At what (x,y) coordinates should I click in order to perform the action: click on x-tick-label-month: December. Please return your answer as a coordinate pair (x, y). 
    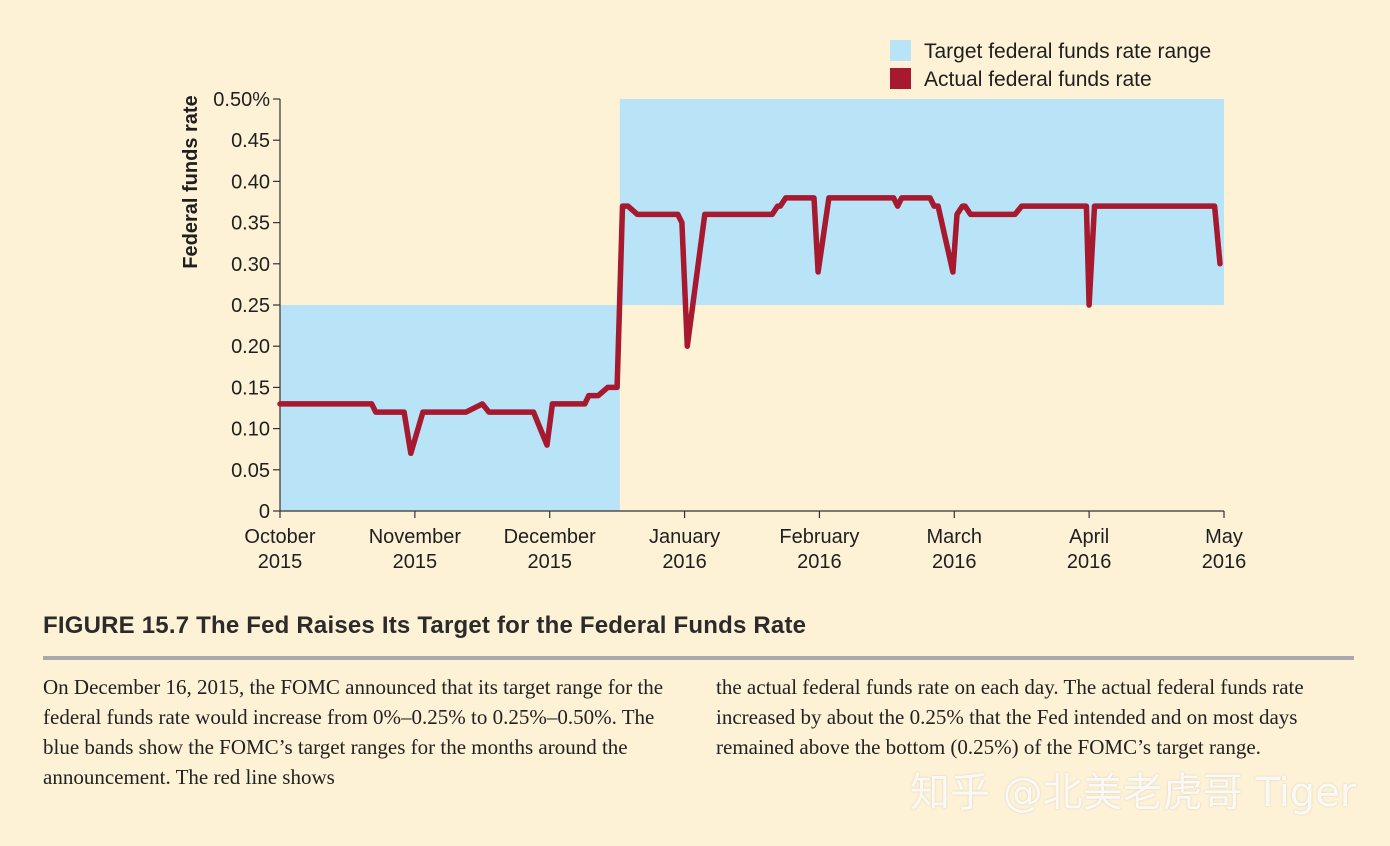
    Looking at the image, I should click on (550, 537).